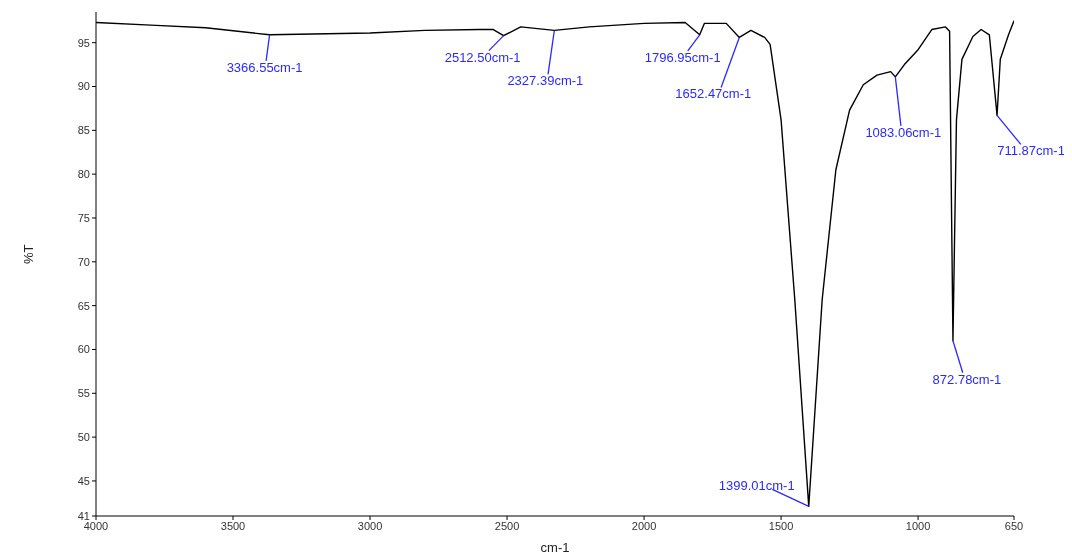 The height and width of the screenshot is (552, 1072). Describe the element at coordinates (83, 437) in the screenshot. I see `y-tick-label: 50` at that location.